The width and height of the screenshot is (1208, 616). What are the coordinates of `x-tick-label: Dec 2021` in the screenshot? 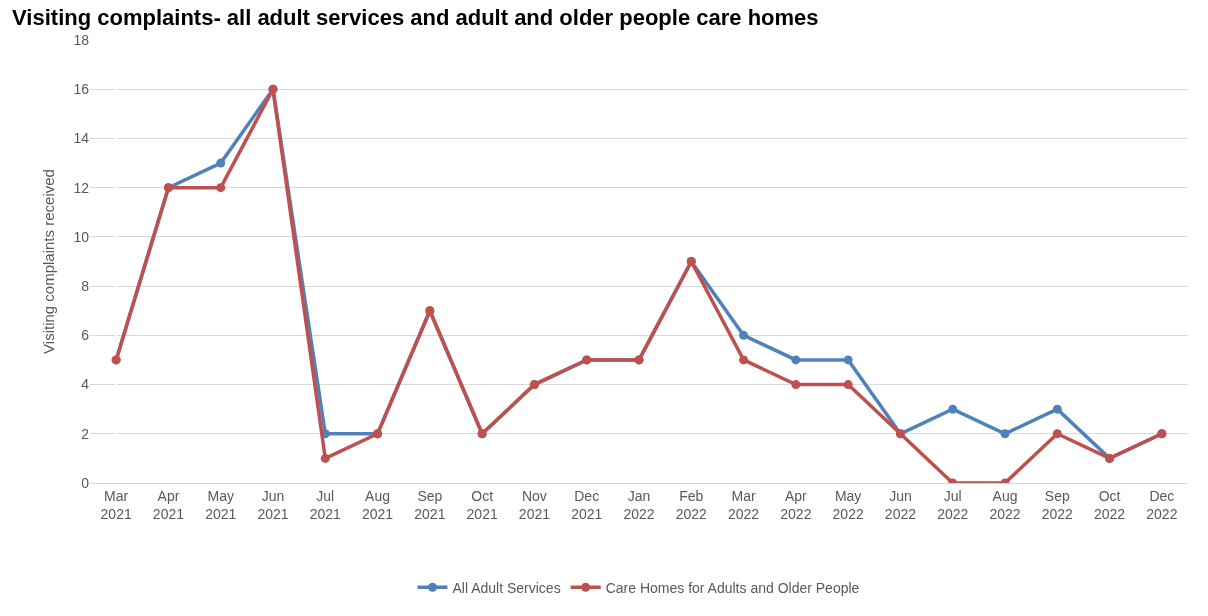 It's located at (587, 504).